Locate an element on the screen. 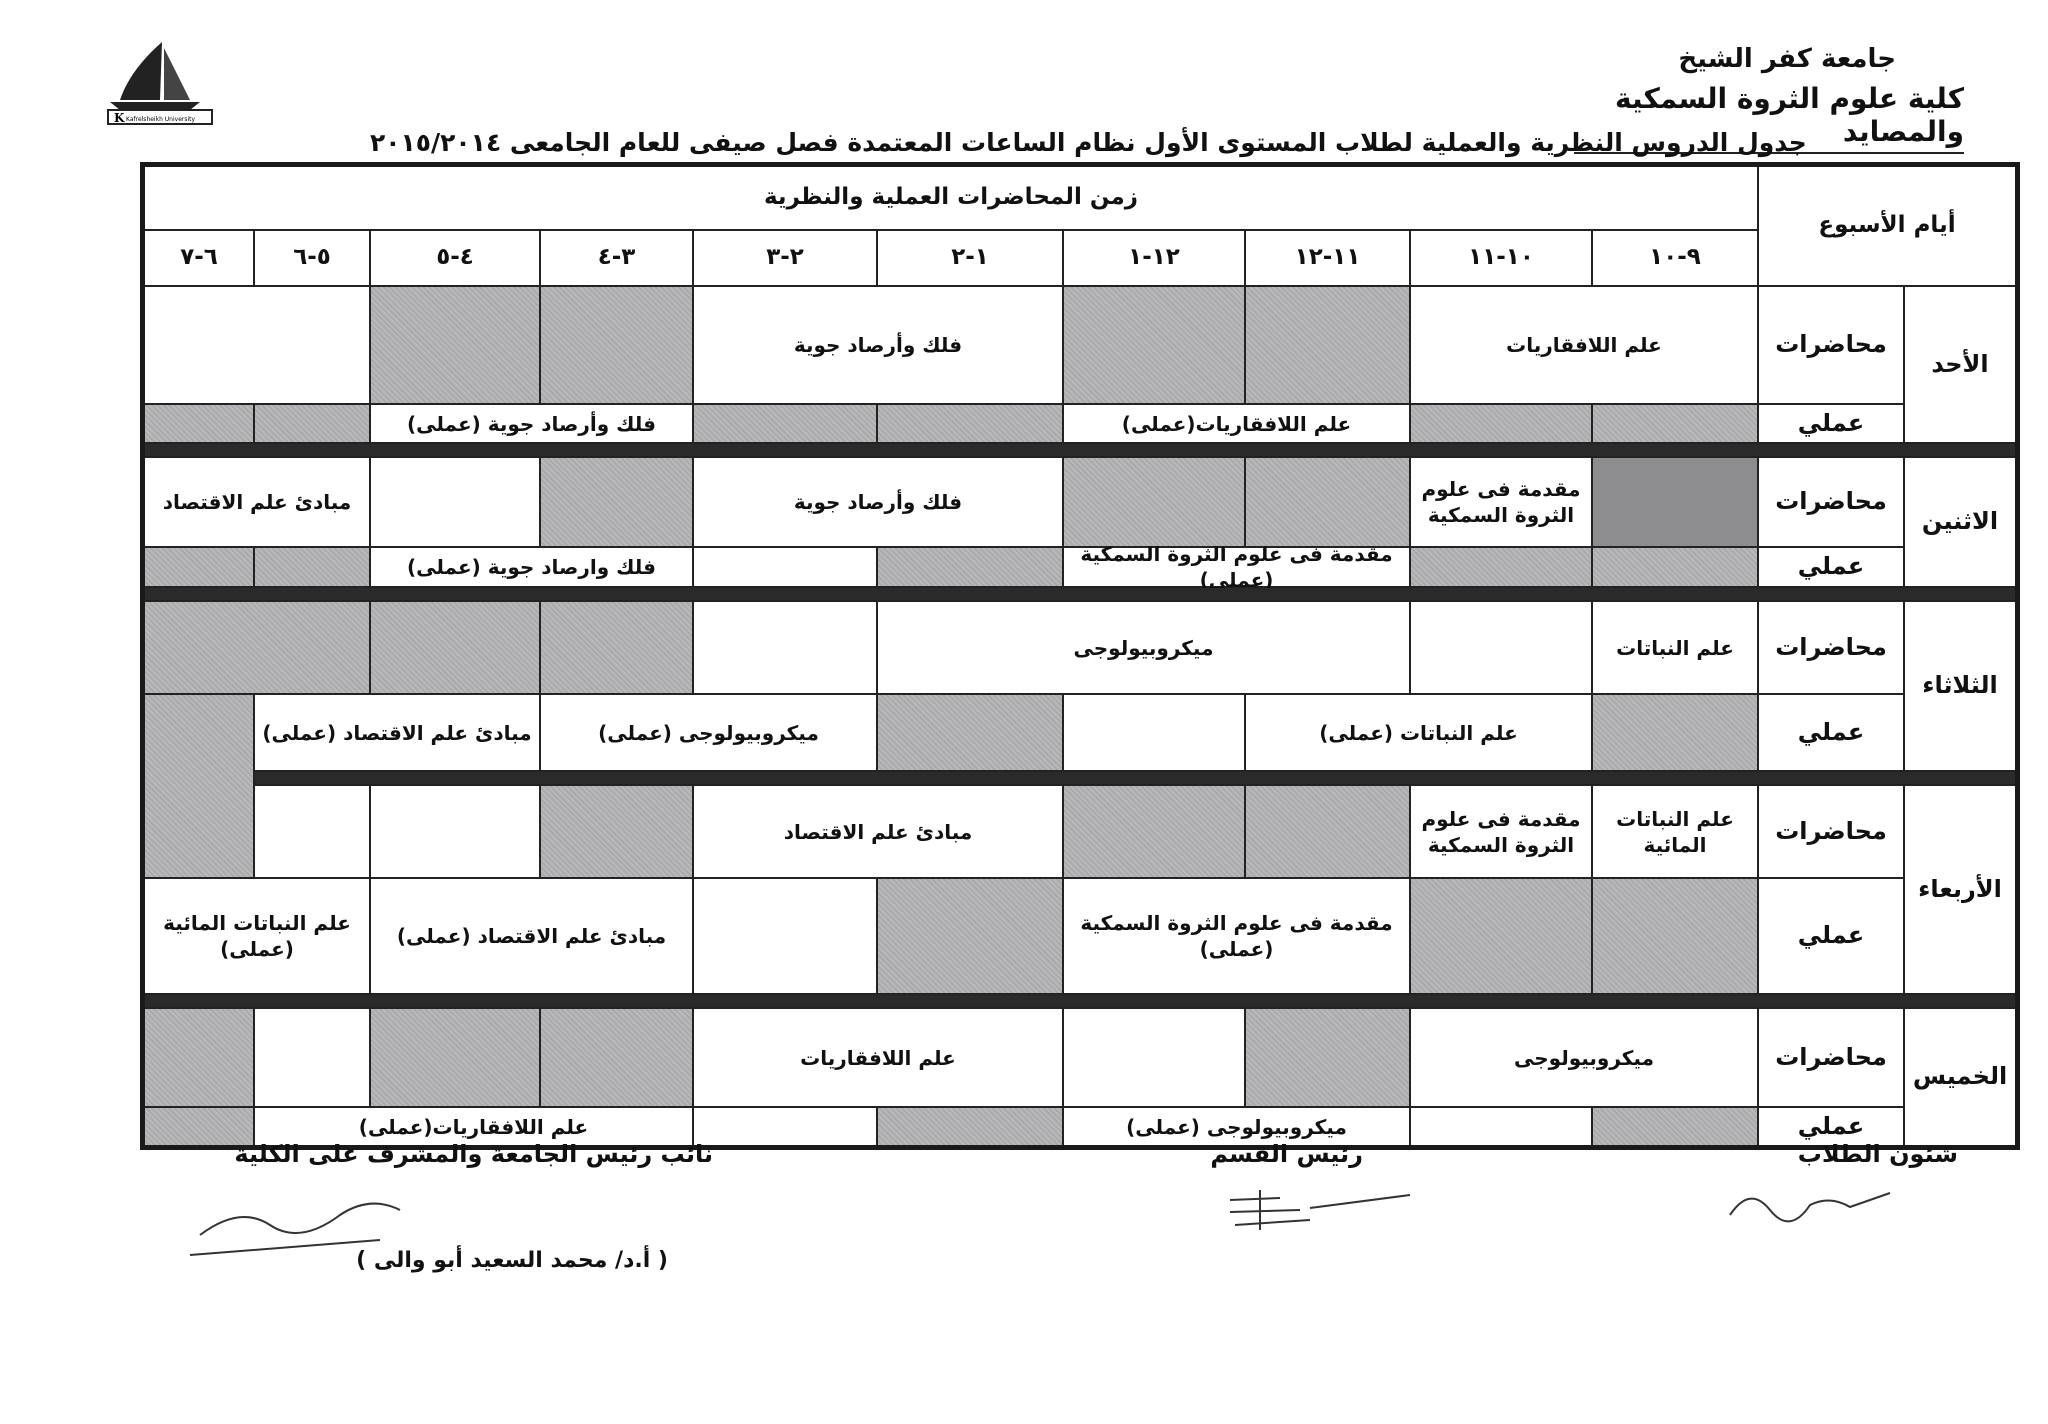  vice-president-label: نائب رئيس الجامعة والمشرف على الكلية is located at coordinates (473, 1154).